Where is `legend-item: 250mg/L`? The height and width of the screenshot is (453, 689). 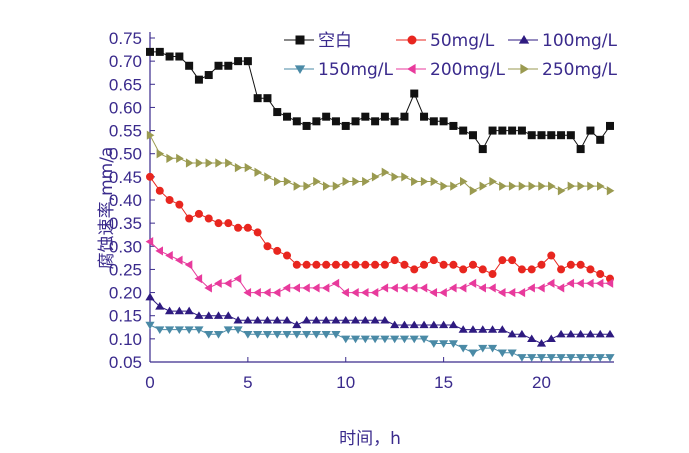 legend-item: 250mg/L is located at coordinates (563, 70).